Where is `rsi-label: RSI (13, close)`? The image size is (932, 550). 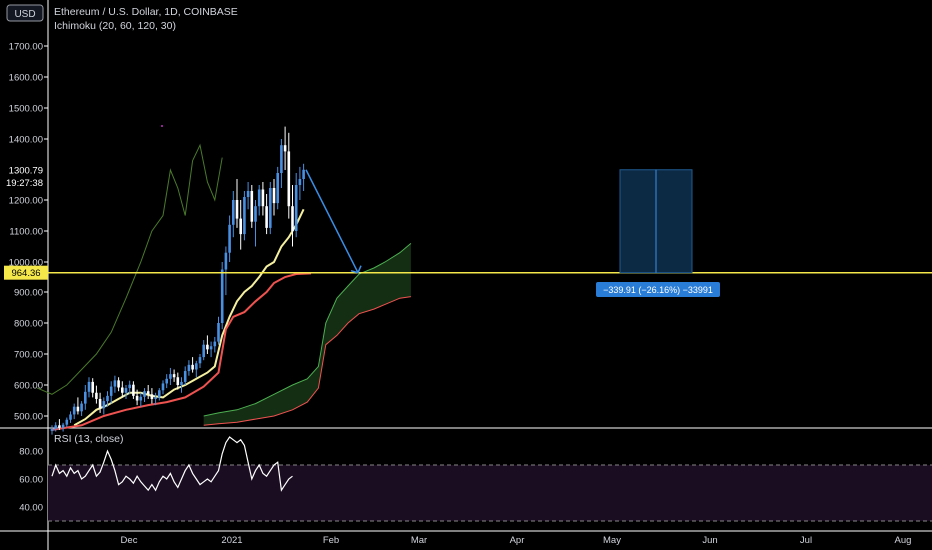
rsi-label: RSI (13, close) is located at coordinates (88, 439).